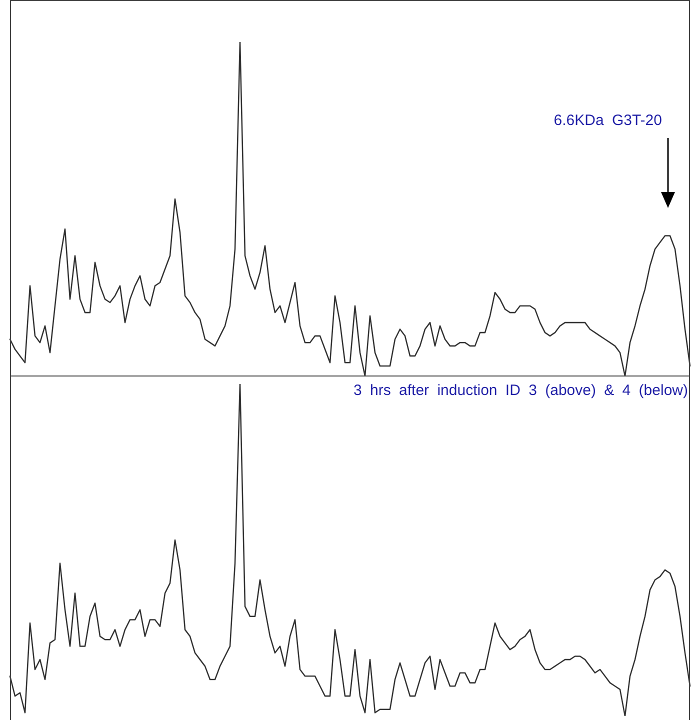 The height and width of the screenshot is (720, 692). I want to click on annotation: 3 hrs after induction ID 3 (above) & 4 (below), so click(521, 390).